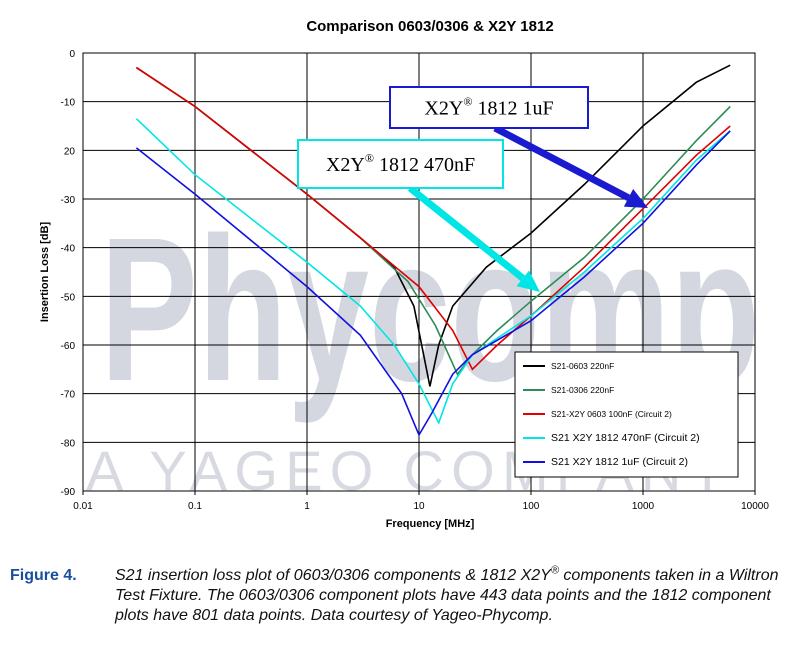  Describe the element at coordinates (430, 524) in the screenshot. I see `x-axis-label: Frequency [MHz]` at that location.